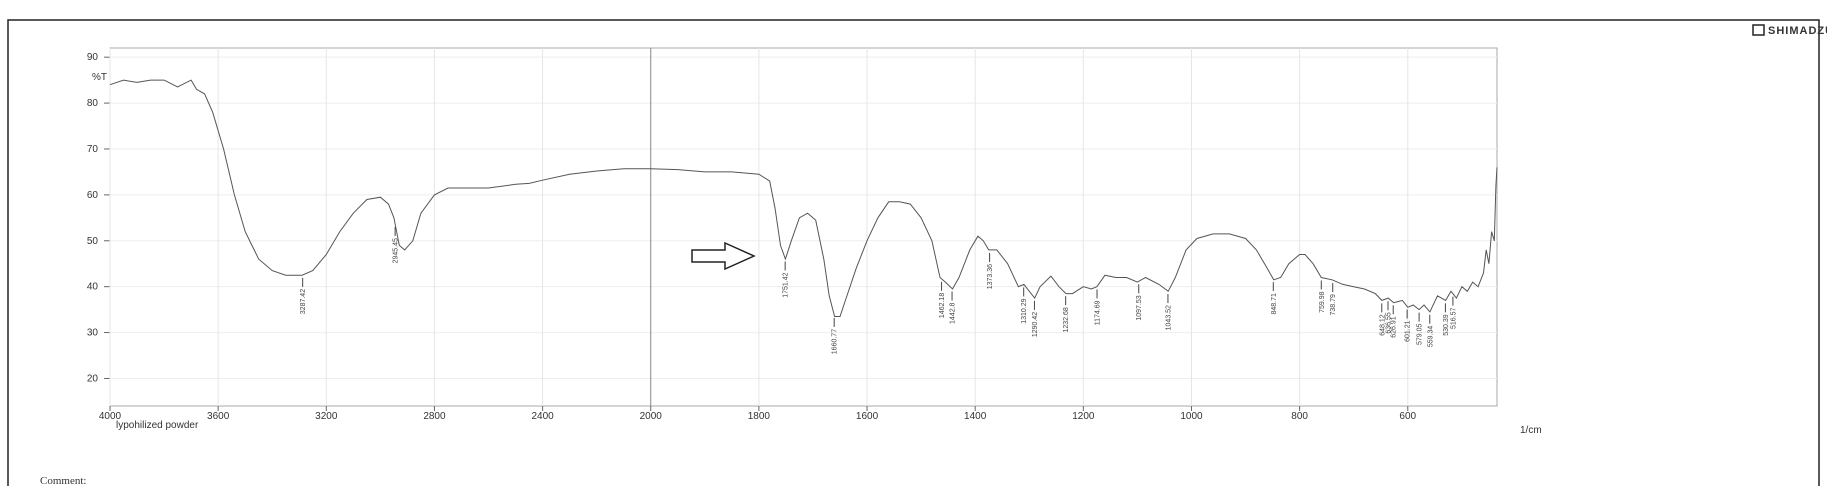 The image size is (1827, 486). I want to click on y-tick-label: 50, so click(93, 241).